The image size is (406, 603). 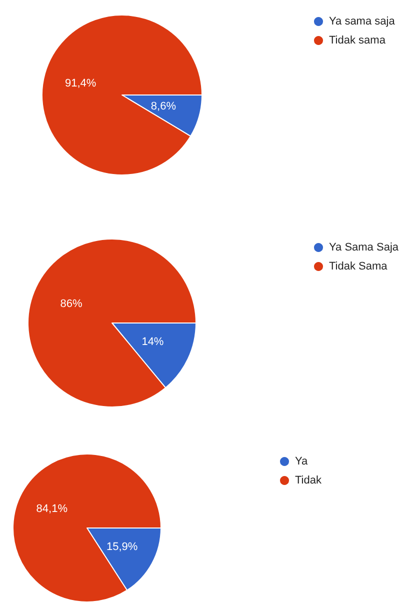 What do you see at coordinates (71, 304) in the screenshot?
I see `data-label: 86%` at bounding box center [71, 304].